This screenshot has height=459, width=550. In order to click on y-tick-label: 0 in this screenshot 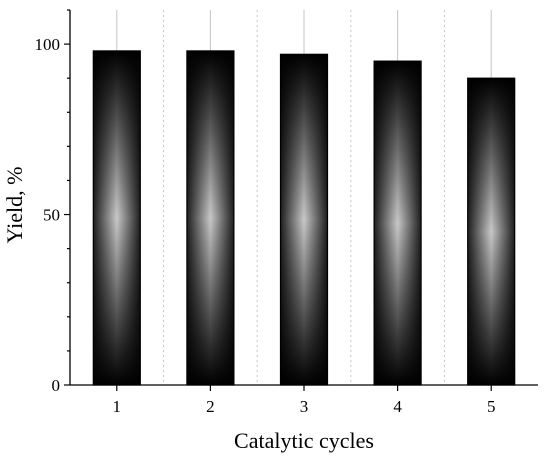, I will do `click(56, 385)`.